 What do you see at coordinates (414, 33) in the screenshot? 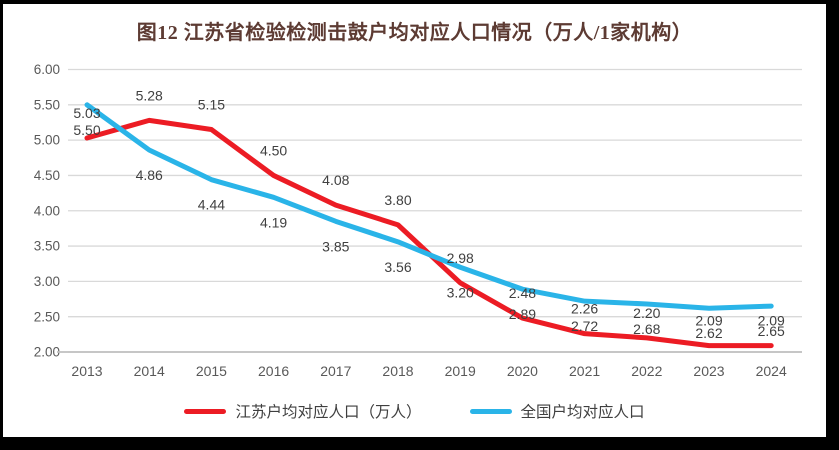
I see `chart-title: 图12 江苏省检验检测击鼓户均对应人口情况（万人/1家机构）` at bounding box center [414, 33].